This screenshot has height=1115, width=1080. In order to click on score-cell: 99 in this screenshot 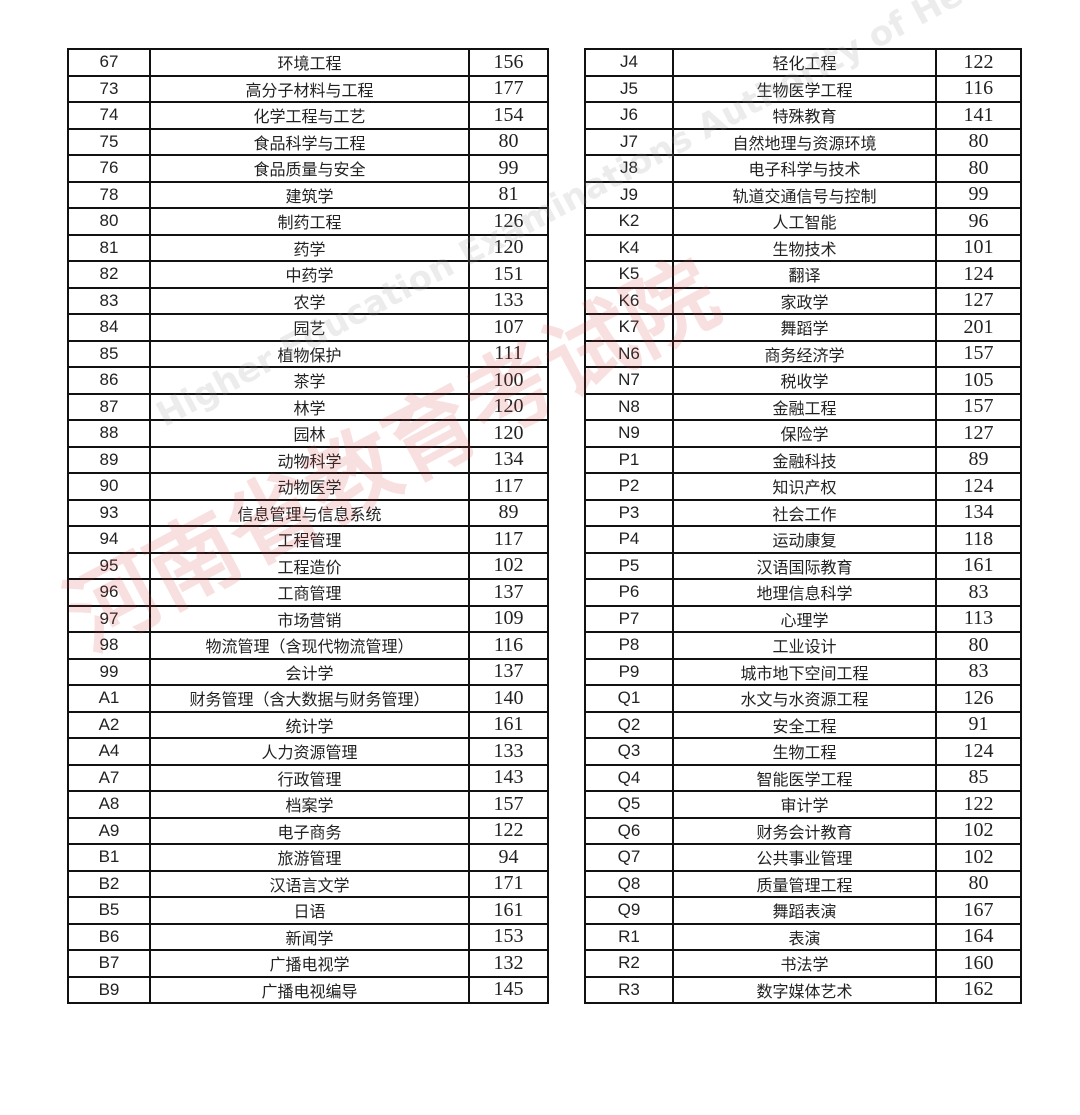, I will do `click(978, 194)`.